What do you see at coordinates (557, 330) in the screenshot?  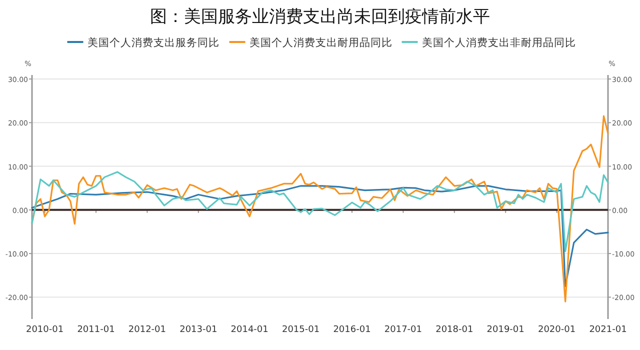 I see `x-tick-label: 2020-01` at bounding box center [557, 330].